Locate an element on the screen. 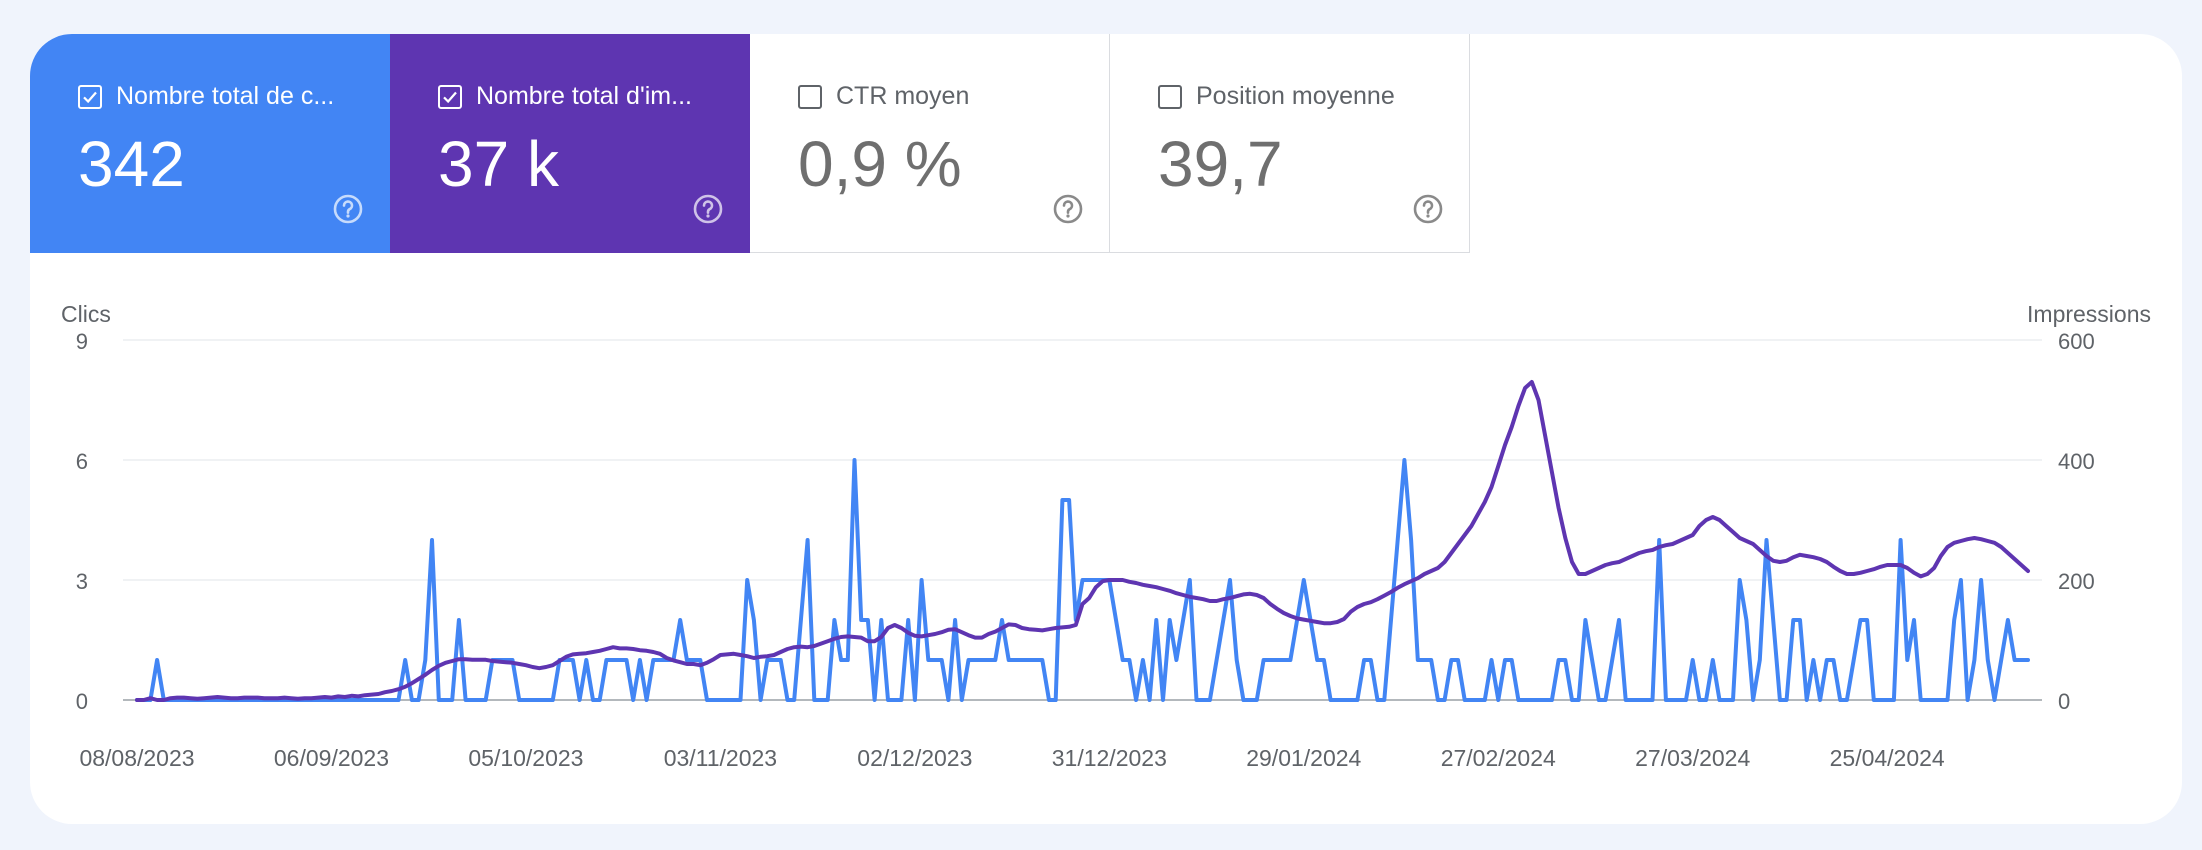 Image resolution: width=2202 pixels, height=850 pixels. metric-tab-ctr: CTR moyen 0,9 % is located at coordinates (930, 143).